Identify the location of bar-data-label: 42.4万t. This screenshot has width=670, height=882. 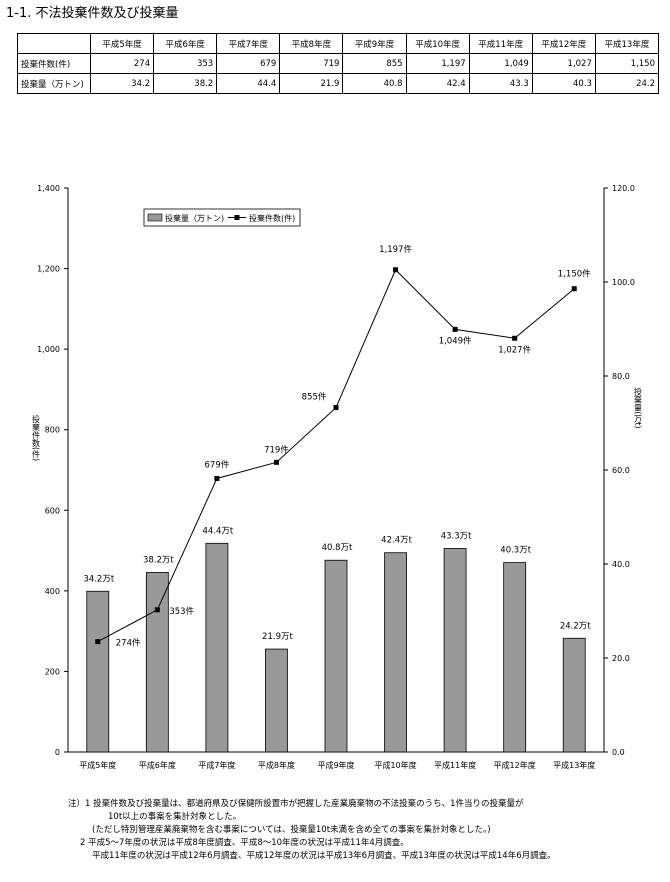
(396, 541).